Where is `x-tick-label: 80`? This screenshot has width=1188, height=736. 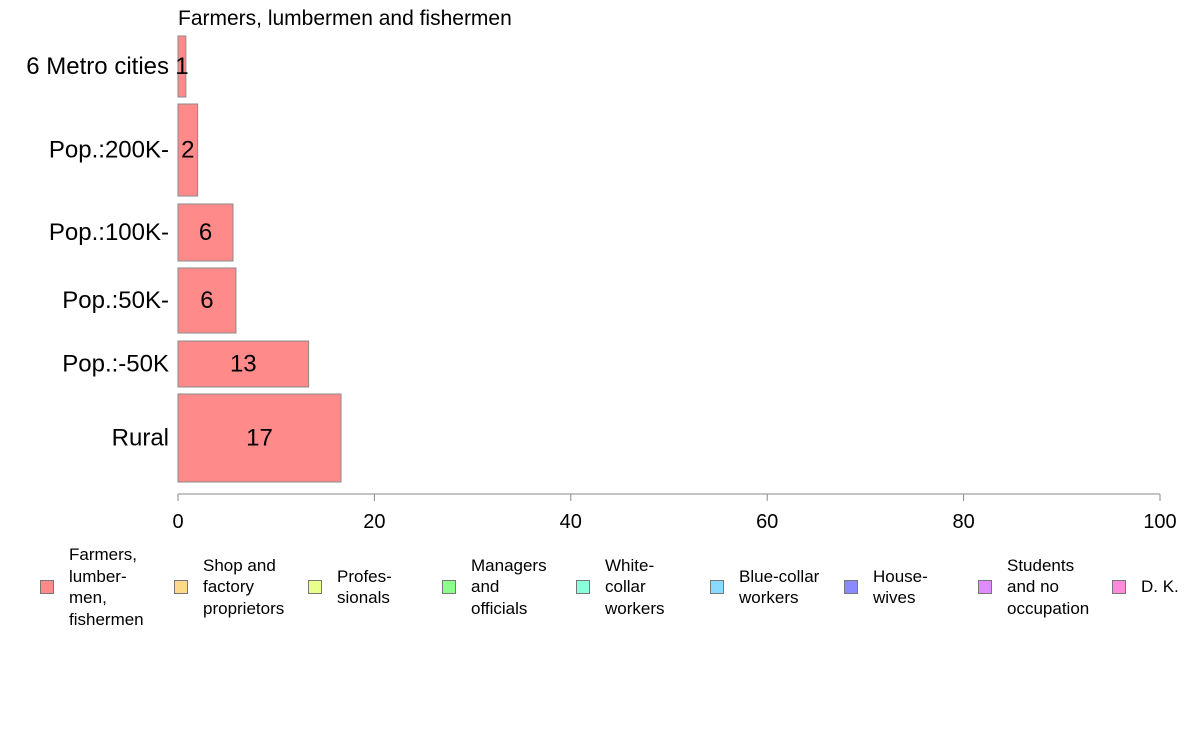 x-tick-label: 80 is located at coordinates (963, 522).